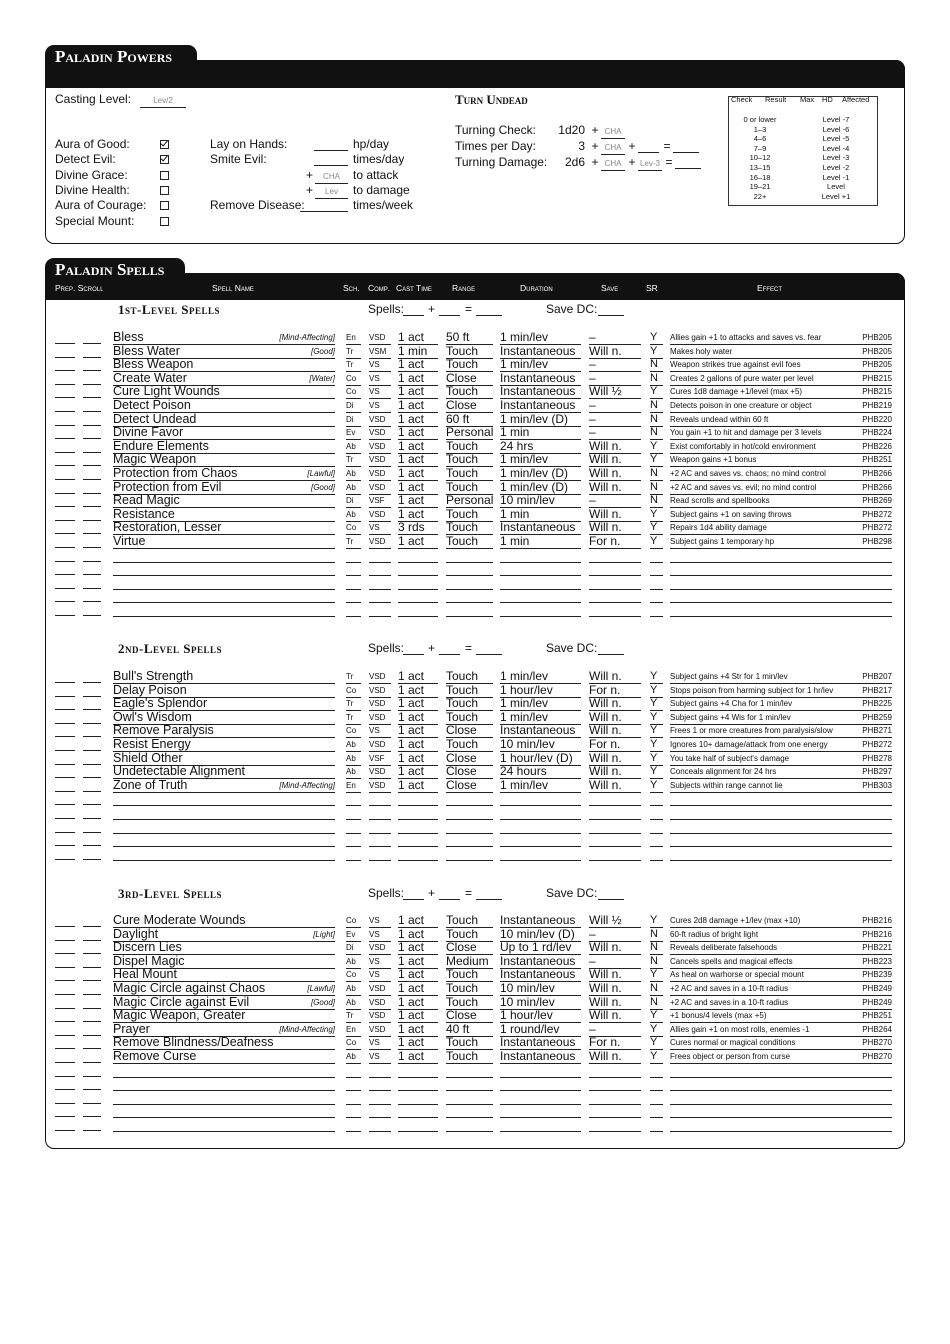 The height and width of the screenshot is (1344, 950). What do you see at coordinates (540, 935) in the screenshot?
I see `spell-duration: 10 min/lev (D)` at bounding box center [540, 935].